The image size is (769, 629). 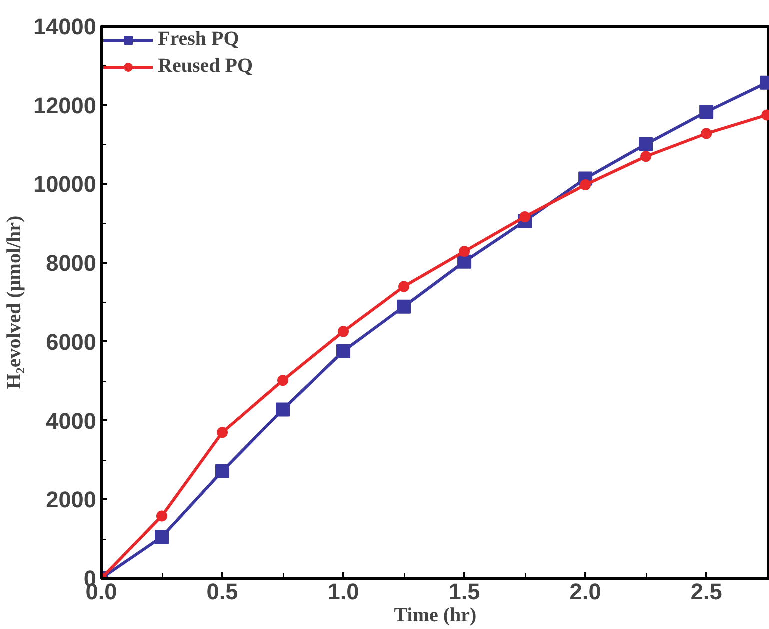 I want to click on x-tick-label: 1.5, so click(x=464, y=591).